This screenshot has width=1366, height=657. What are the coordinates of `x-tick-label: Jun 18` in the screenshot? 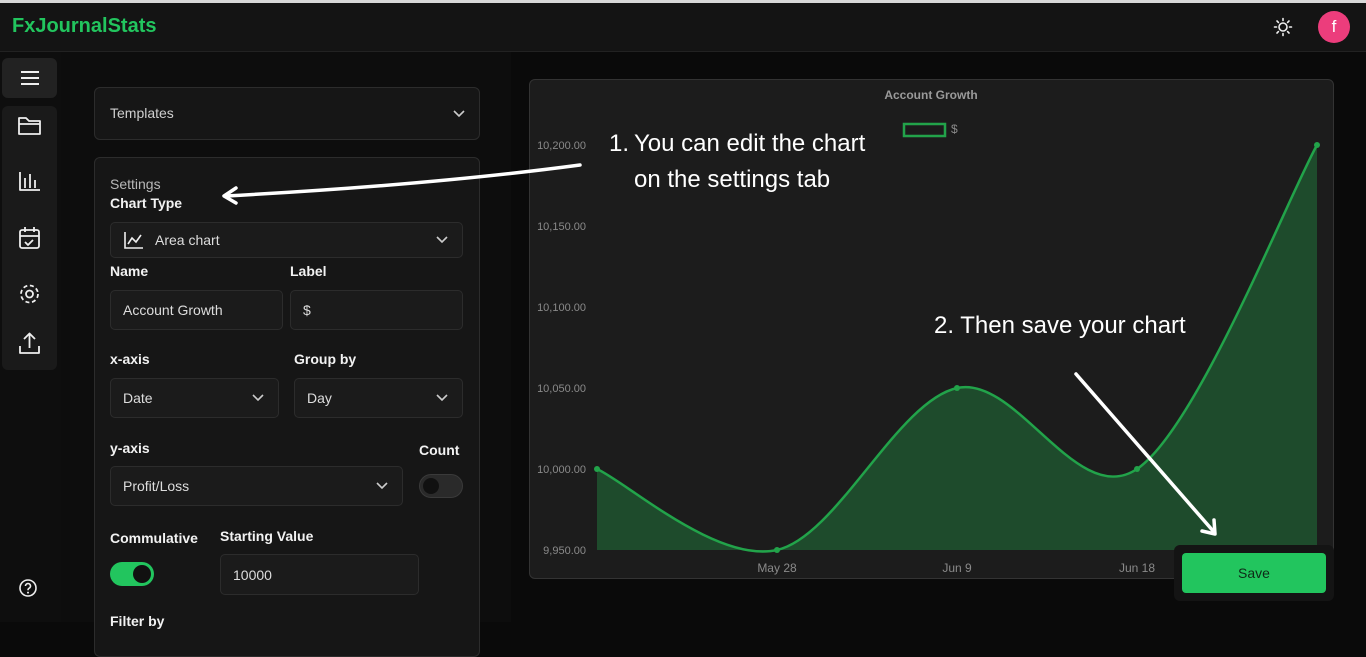 It's located at (1137, 568).